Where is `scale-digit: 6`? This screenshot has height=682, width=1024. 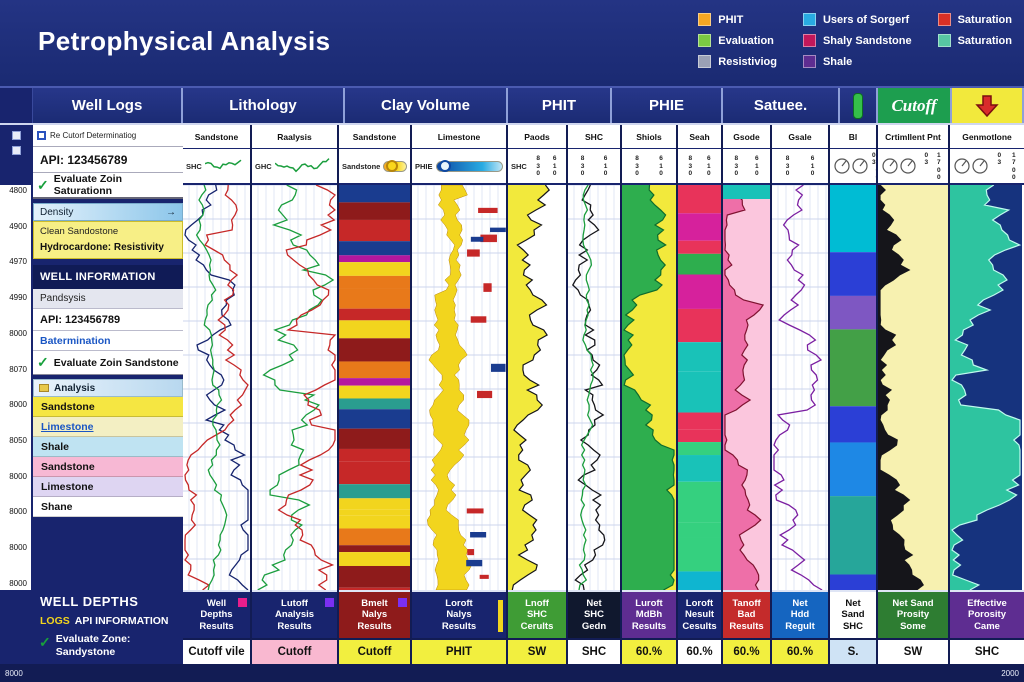
scale-digit: 6 is located at coordinates (554, 159).